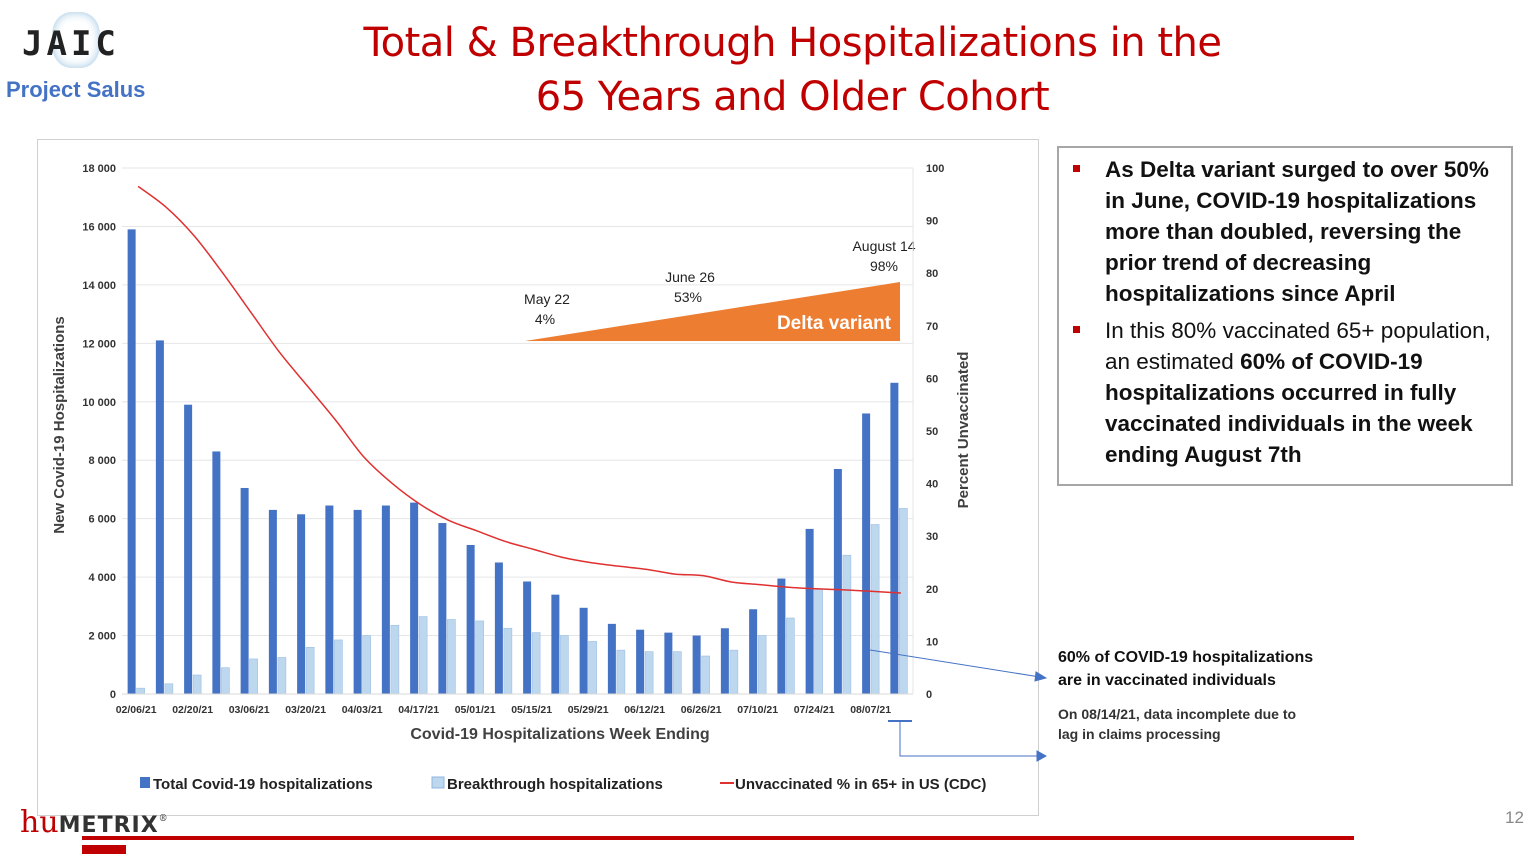  What do you see at coordinates (932, 327) in the screenshot?
I see `y2-tick-label: 70` at bounding box center [932, 327].